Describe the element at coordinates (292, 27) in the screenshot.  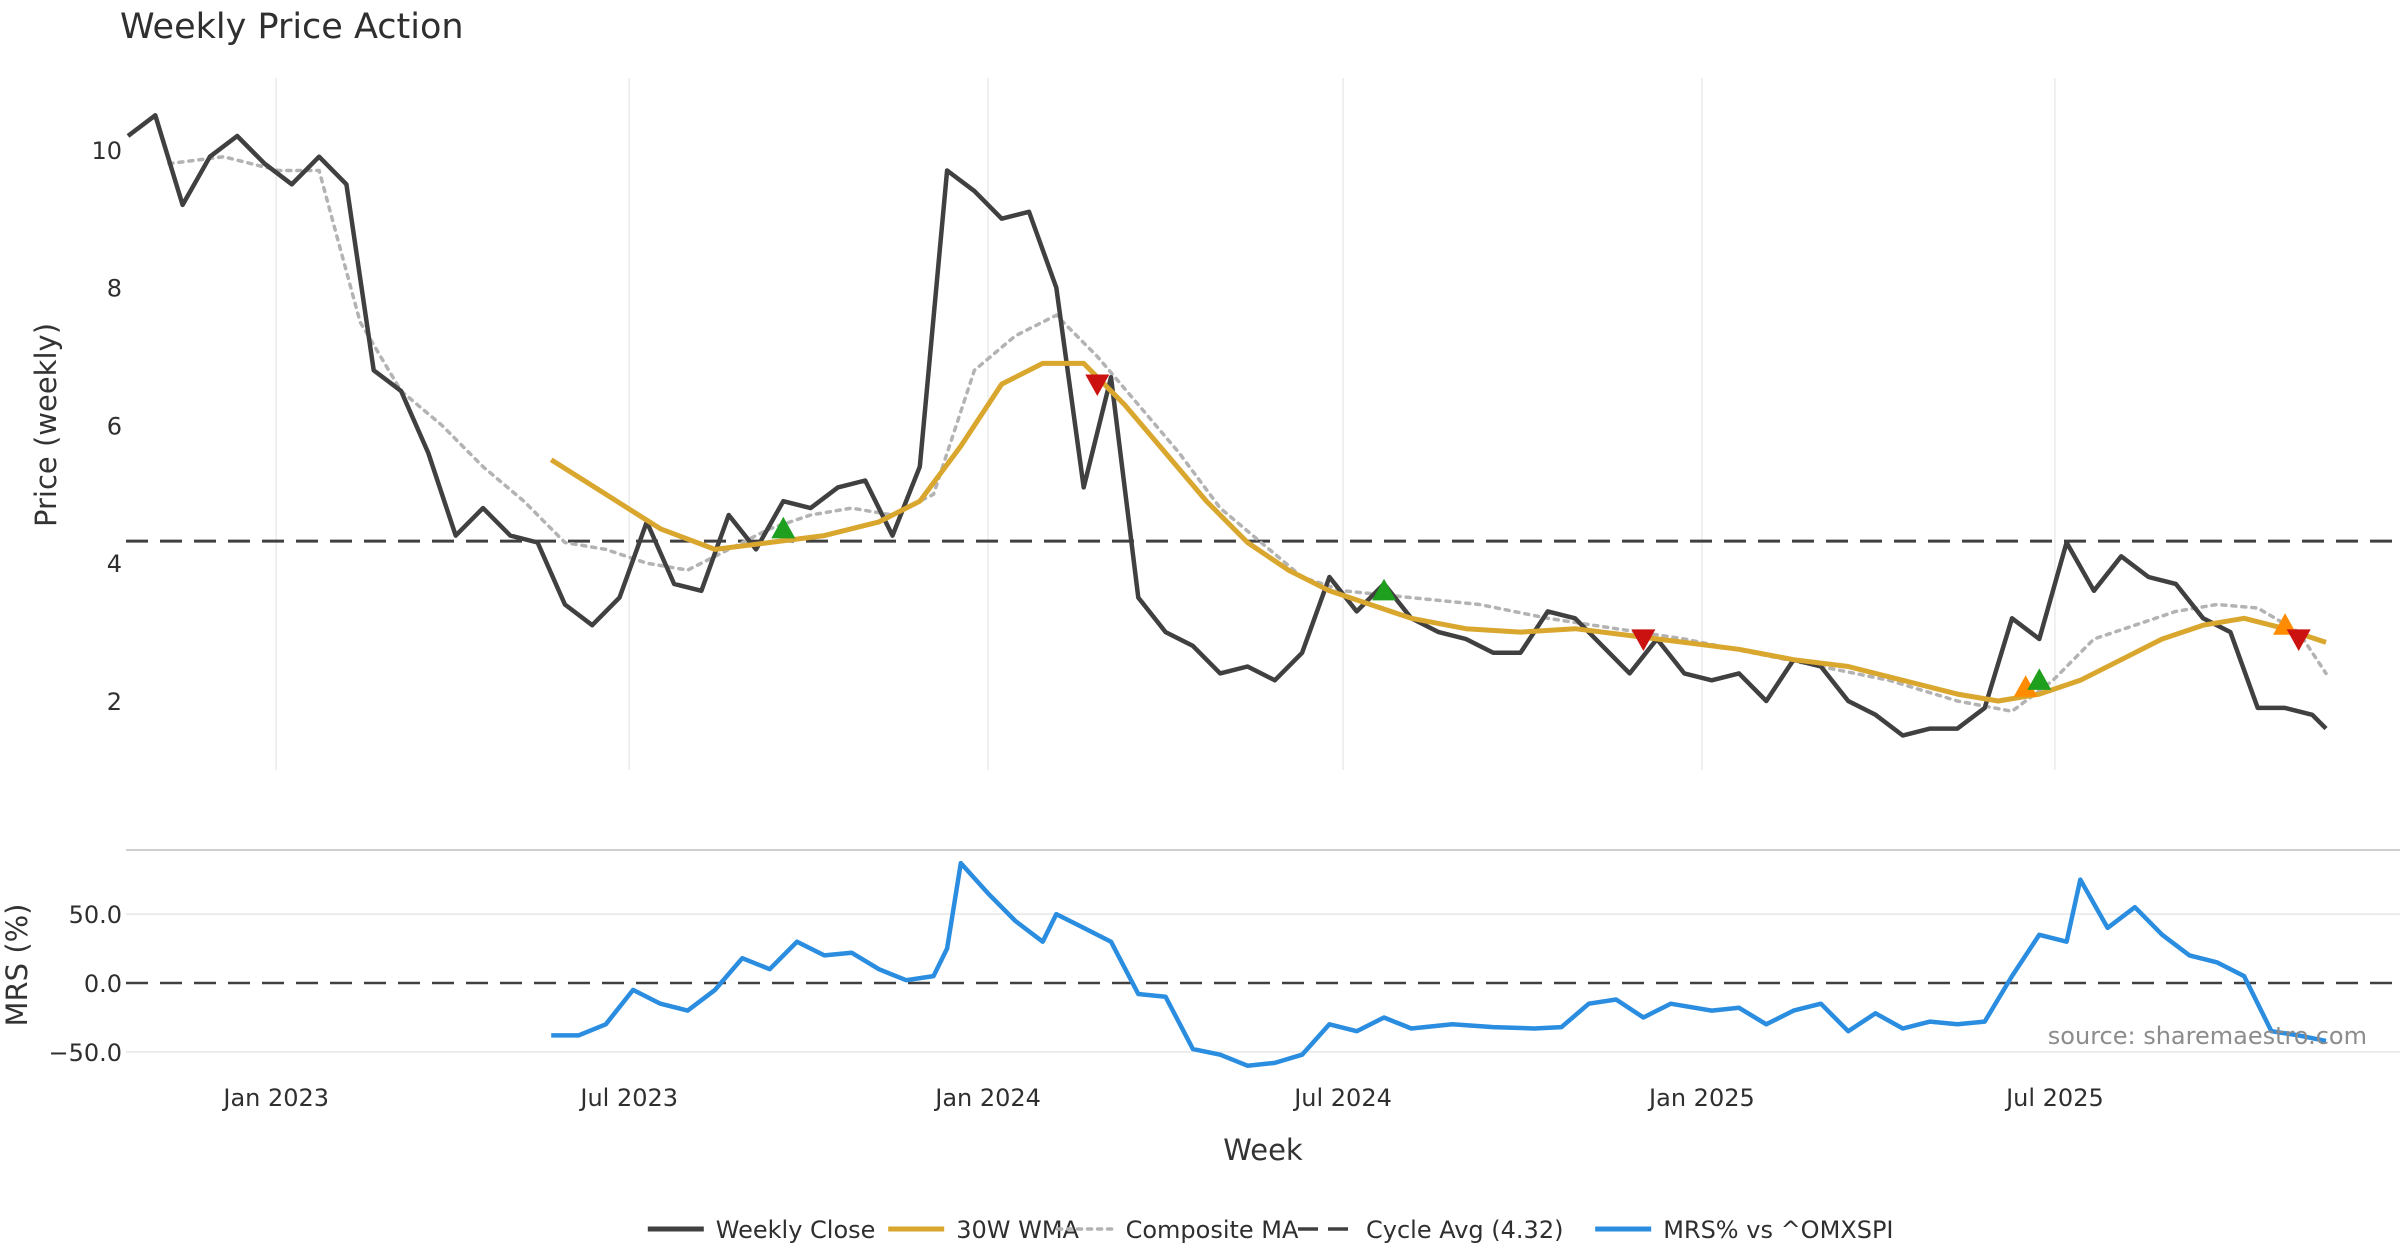
I see `chart-title: Weekly Price Action` at that location.